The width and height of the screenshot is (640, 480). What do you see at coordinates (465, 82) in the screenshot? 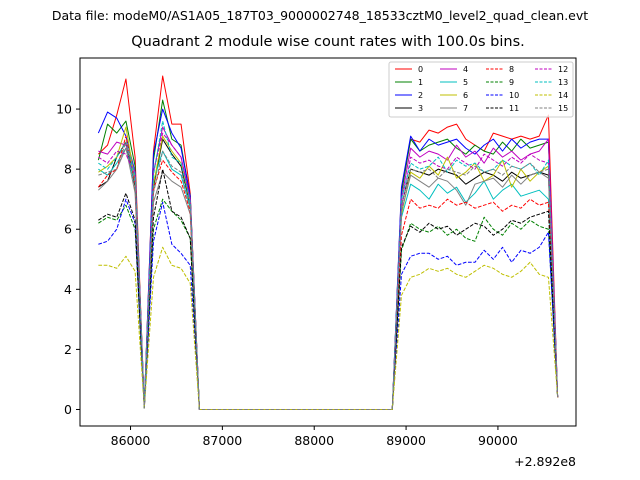
I see `legend-label-5: 5` at bounding box center [465, 82].